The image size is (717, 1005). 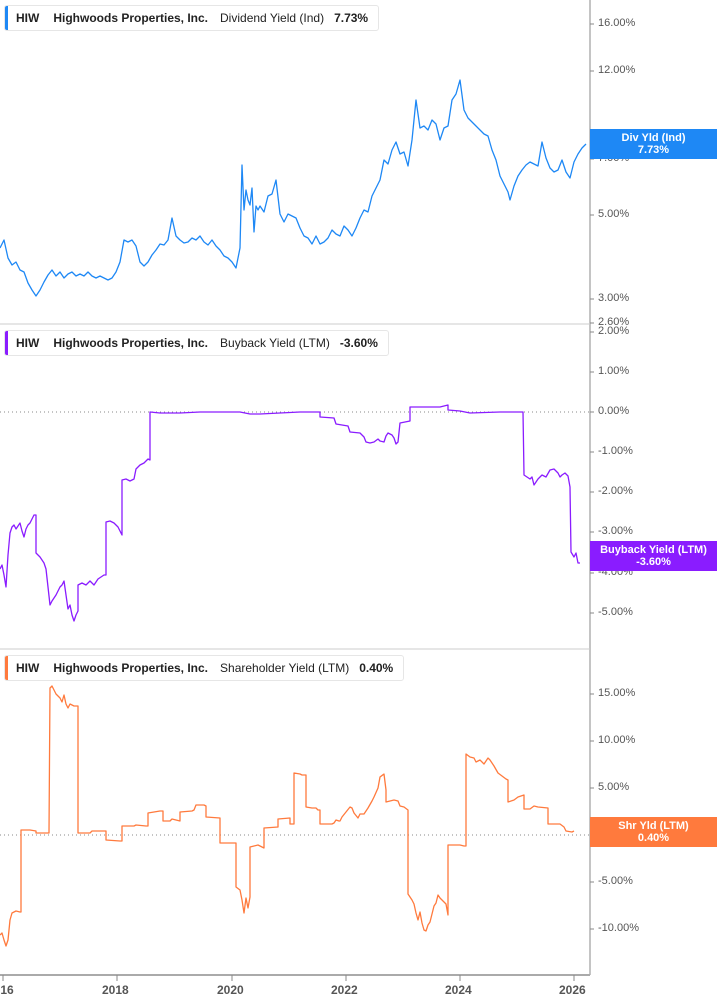 I want to click on badge-value: 0.40%, so click(x=653, y=838).